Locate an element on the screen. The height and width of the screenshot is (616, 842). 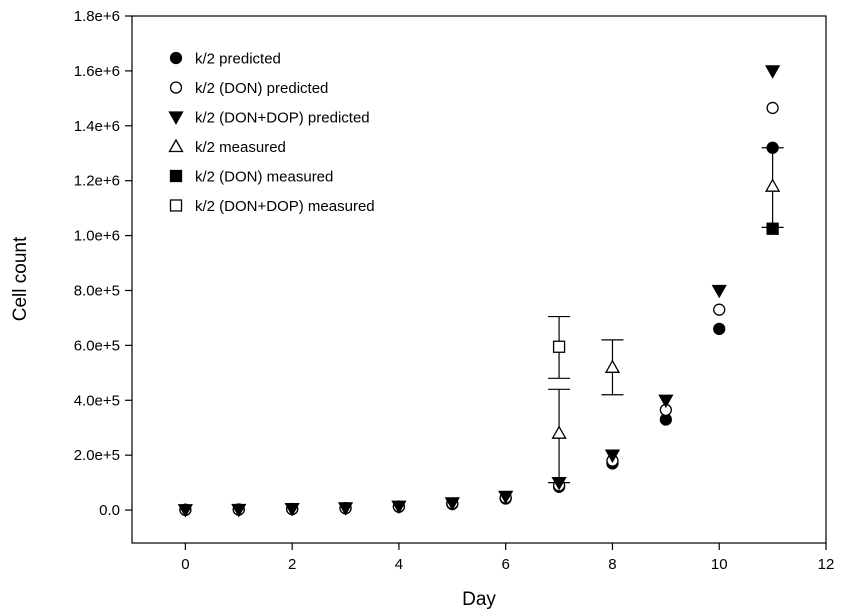
x-axis: 0 2 4 6 8 10 12 is located at coordinates (507, 558).